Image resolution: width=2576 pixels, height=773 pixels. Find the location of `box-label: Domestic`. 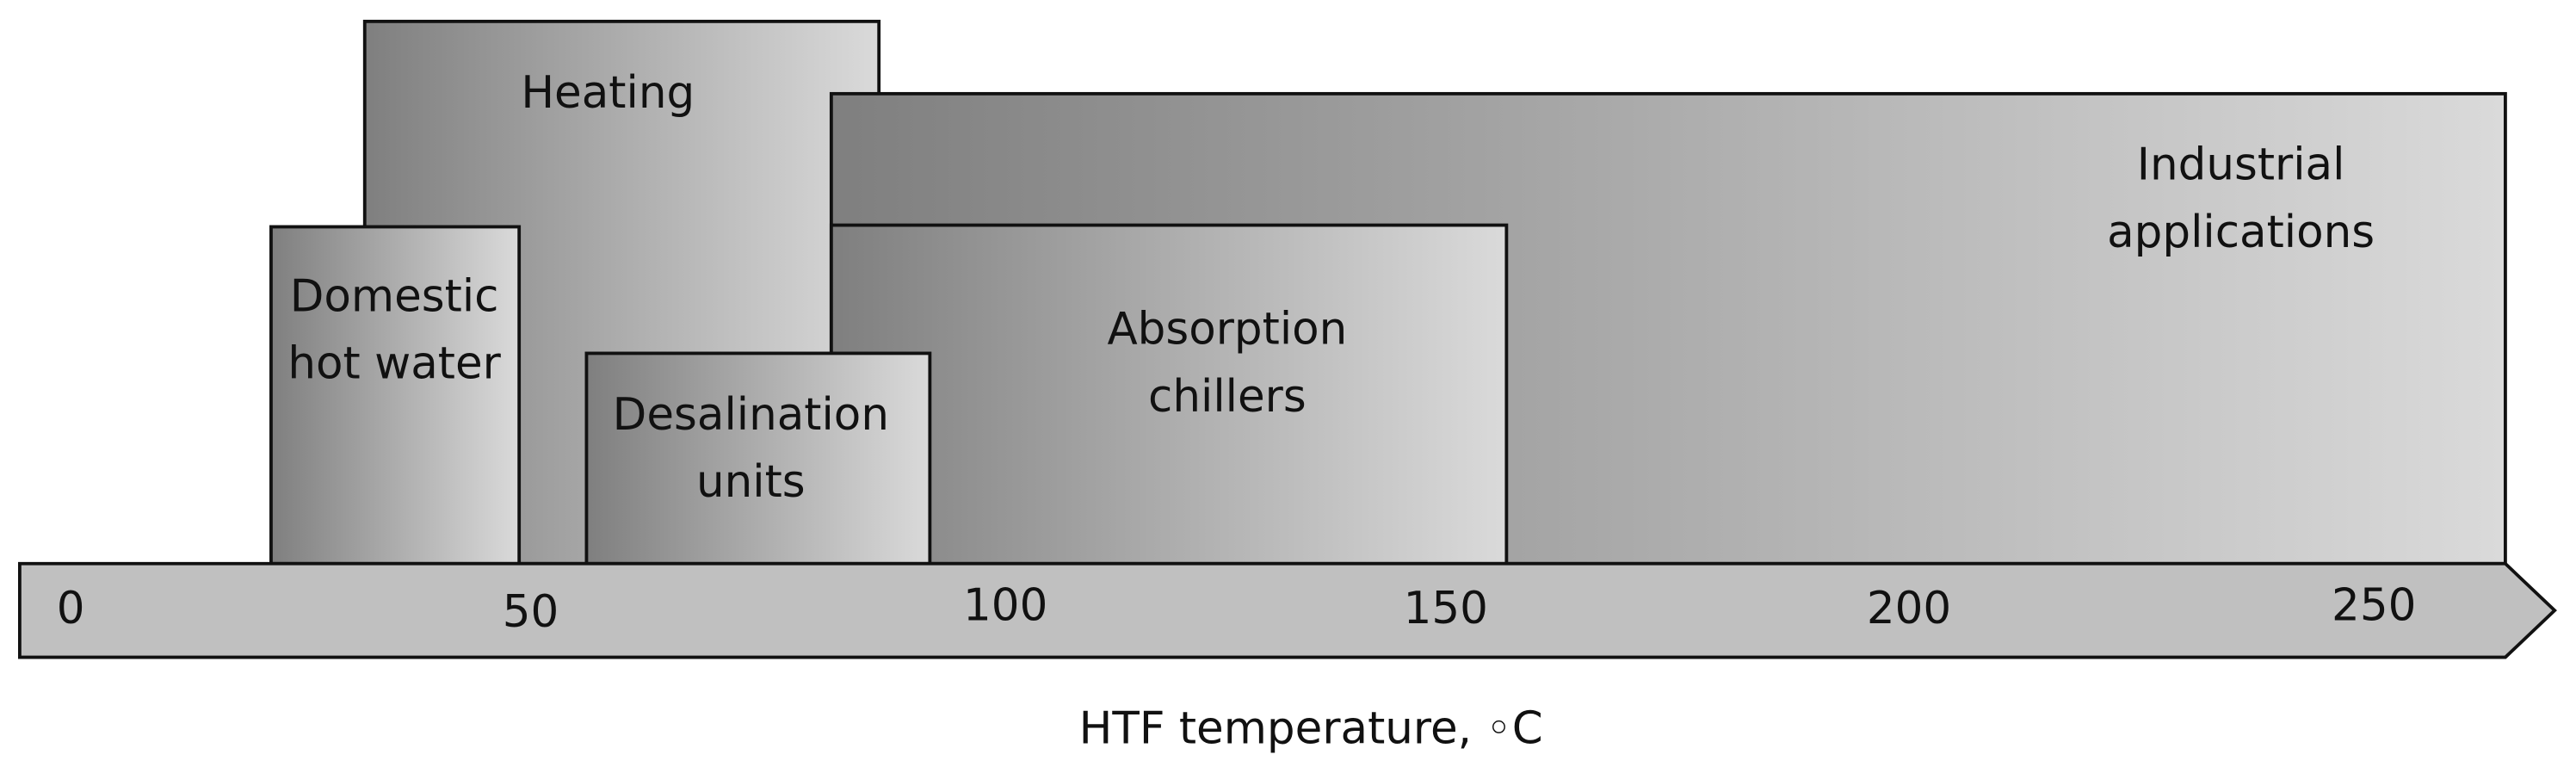

box-label: Domestic is located at coordinates (394, 296).